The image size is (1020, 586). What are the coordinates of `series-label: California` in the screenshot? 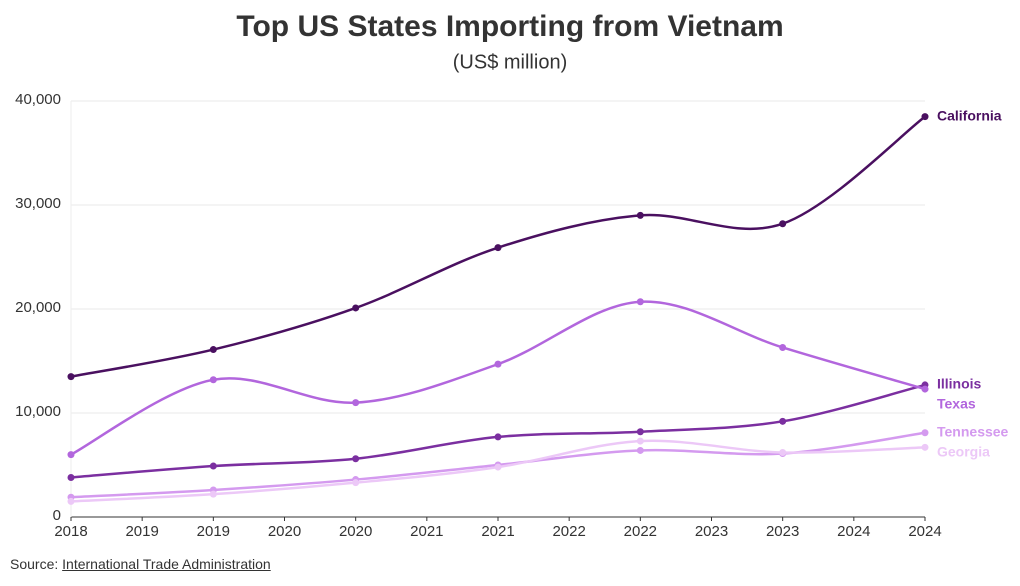 It's located at (969, 115).